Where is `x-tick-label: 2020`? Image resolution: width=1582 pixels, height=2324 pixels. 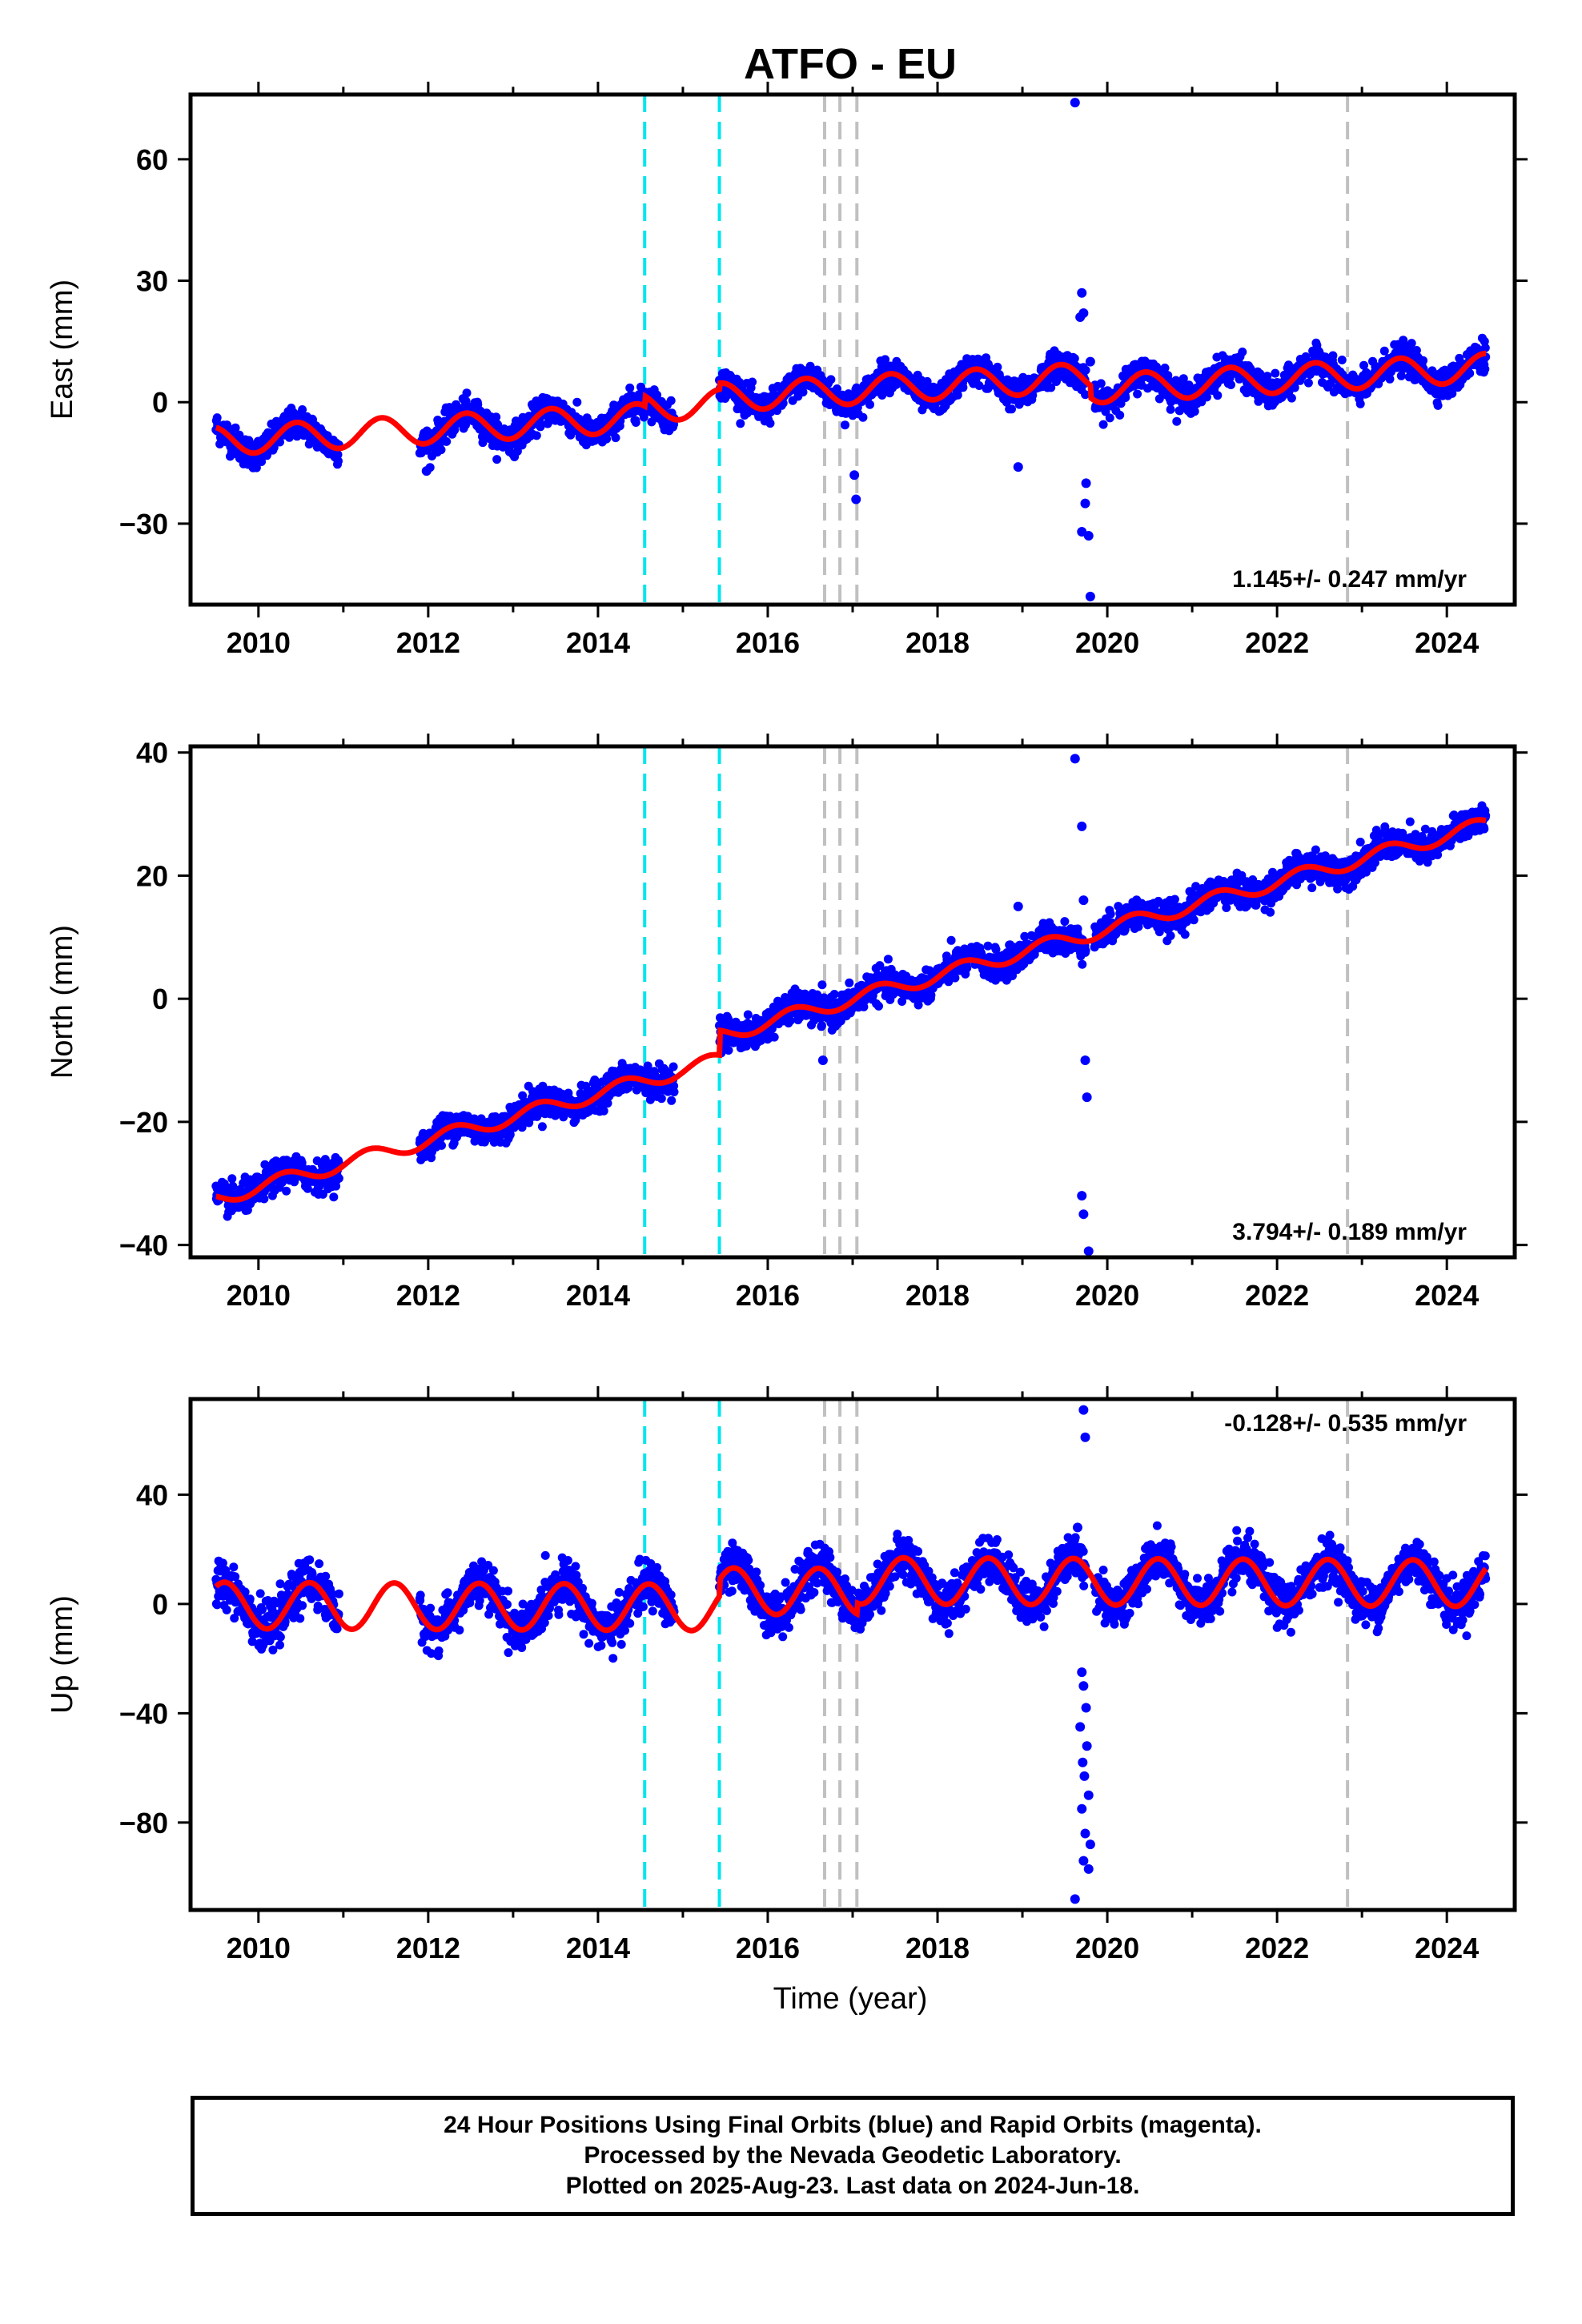
x-tick-label: 2020 is located at coordinates (1107, 642).